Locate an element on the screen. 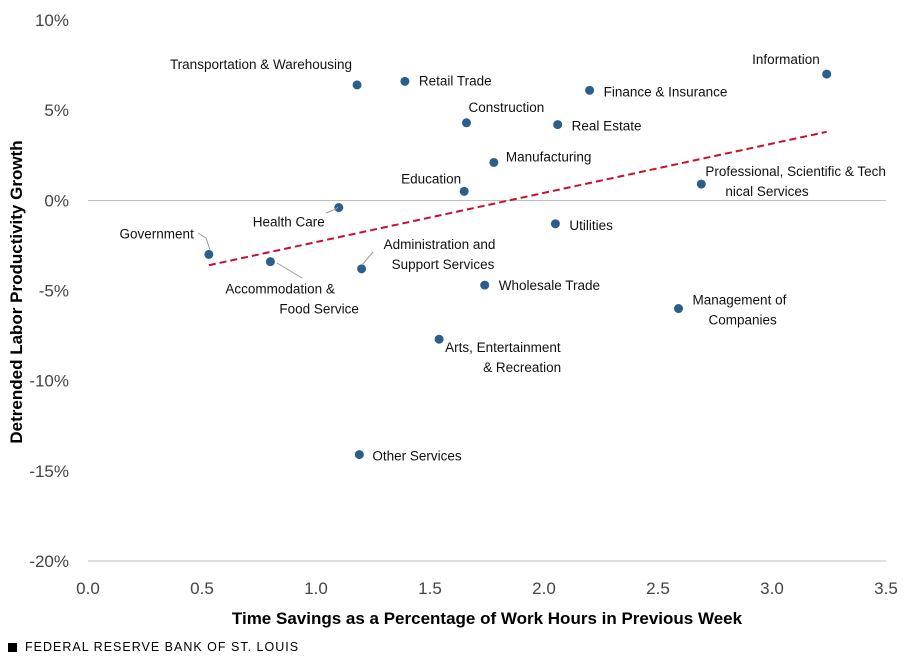  y-tick-label: -15% is located at coordinates (49, 471).